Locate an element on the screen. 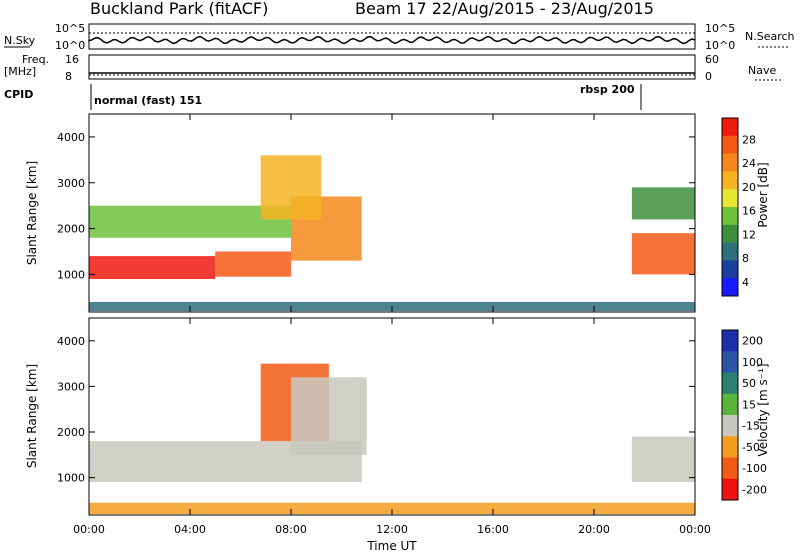  cpid-segment-normal: normal (fast) 151 is located at coordinates (148, 100).